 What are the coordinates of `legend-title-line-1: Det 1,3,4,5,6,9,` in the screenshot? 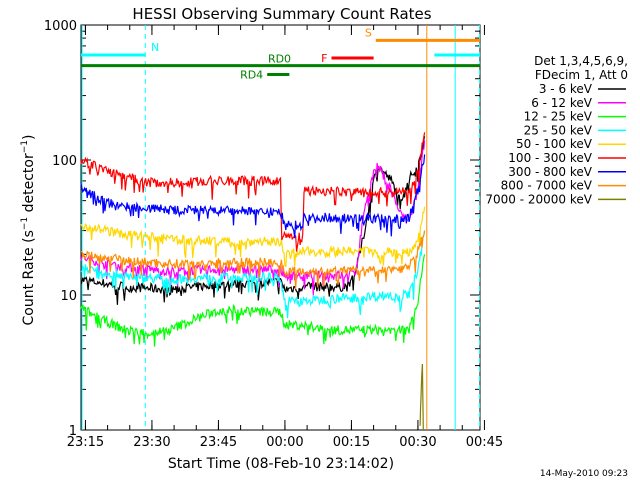 It's located at (581, 61).